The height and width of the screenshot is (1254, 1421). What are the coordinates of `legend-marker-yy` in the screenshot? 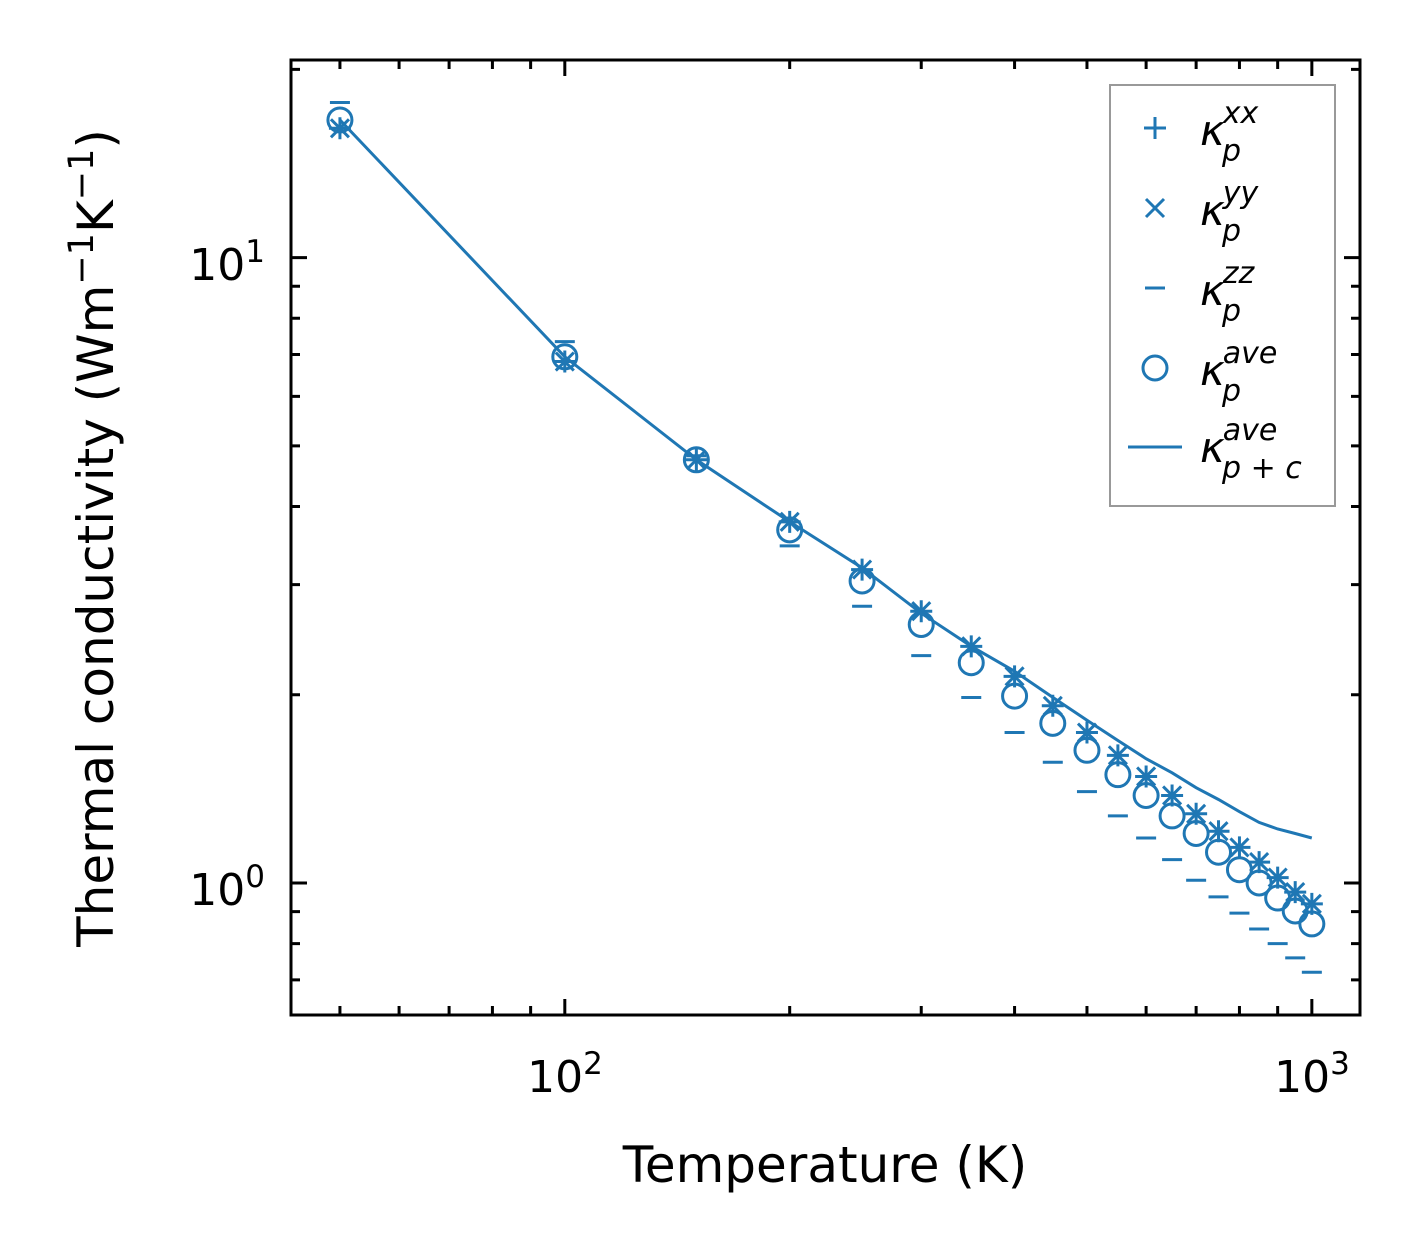 It's located at (1155, 208).